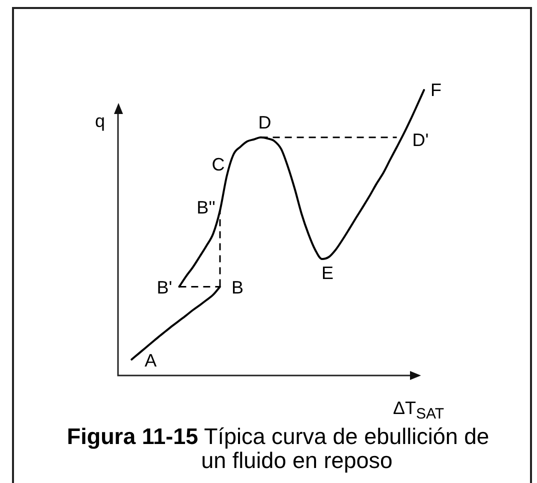  I want to click on annotation: B, so click(237, 287).